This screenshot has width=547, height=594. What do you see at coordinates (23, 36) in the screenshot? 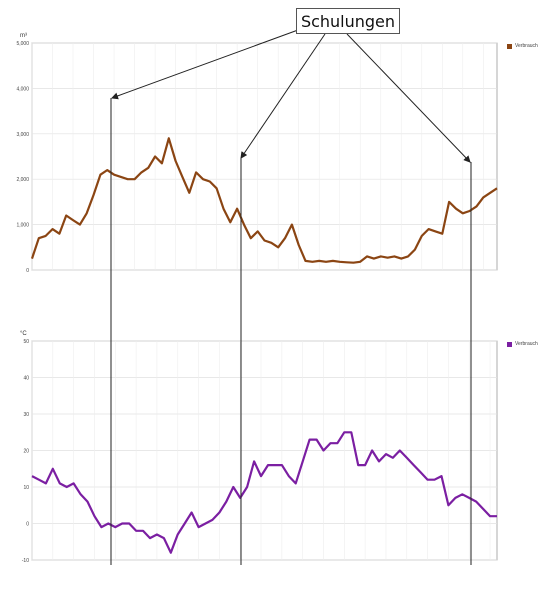
I see `y-axis-unit: m³` at bounding box center [23, 36].